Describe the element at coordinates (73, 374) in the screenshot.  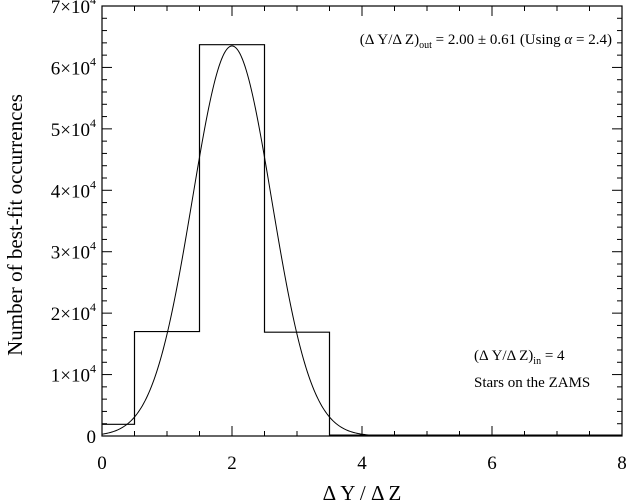
I see `y-tick-label: 1×10⁴` at that location.